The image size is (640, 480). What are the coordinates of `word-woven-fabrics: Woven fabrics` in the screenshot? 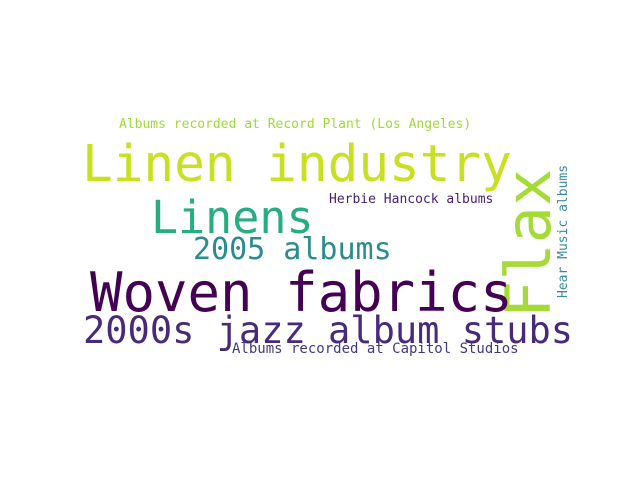 It's located at (301, 292).